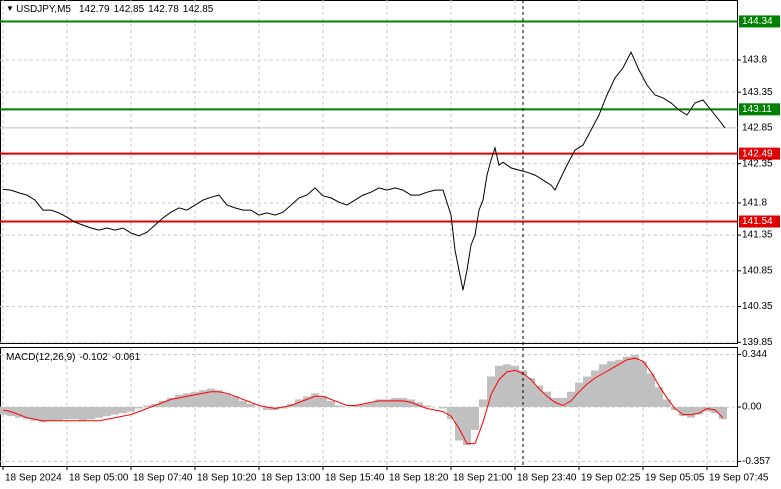 The image size is (781, 489). What do you see at coordinates (757, 92) in the screenshot?
I see `y-tick-label: 143.35` at bounding box center [757, 92].